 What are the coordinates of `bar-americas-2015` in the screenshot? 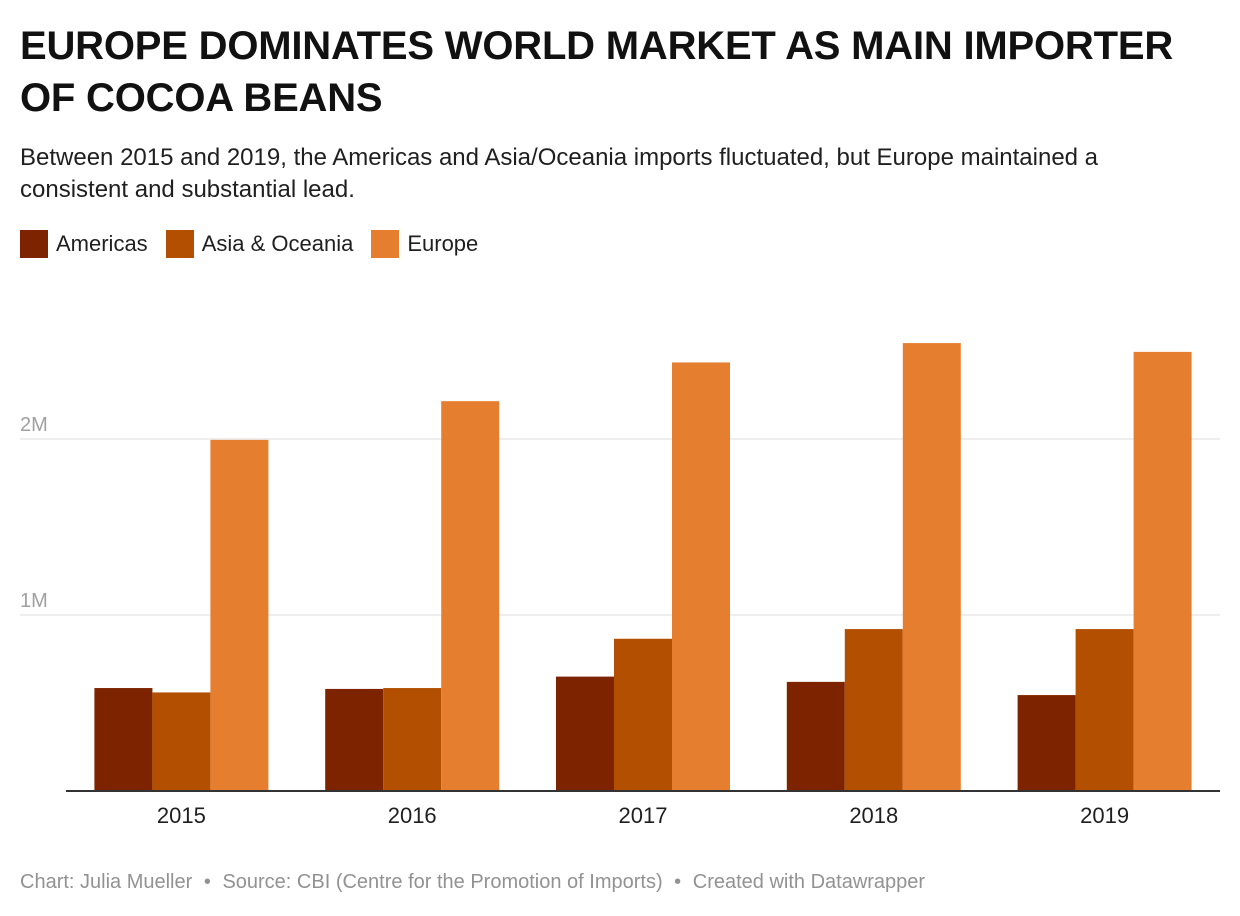 It's located at (123, 739).